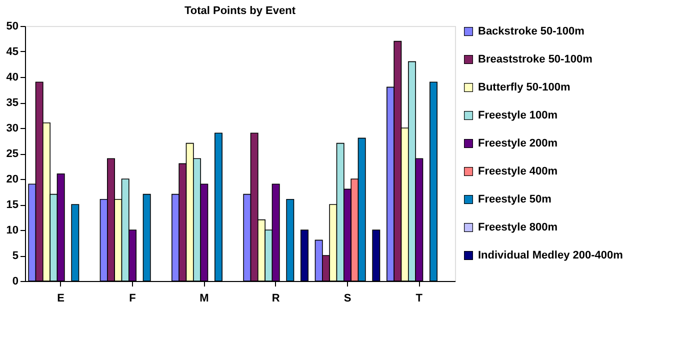  What do you see at coordinates (551, 256) in the screenshot?
I see `legend-label: Individual Medley 200-400m` at bounding box center [551, 256].